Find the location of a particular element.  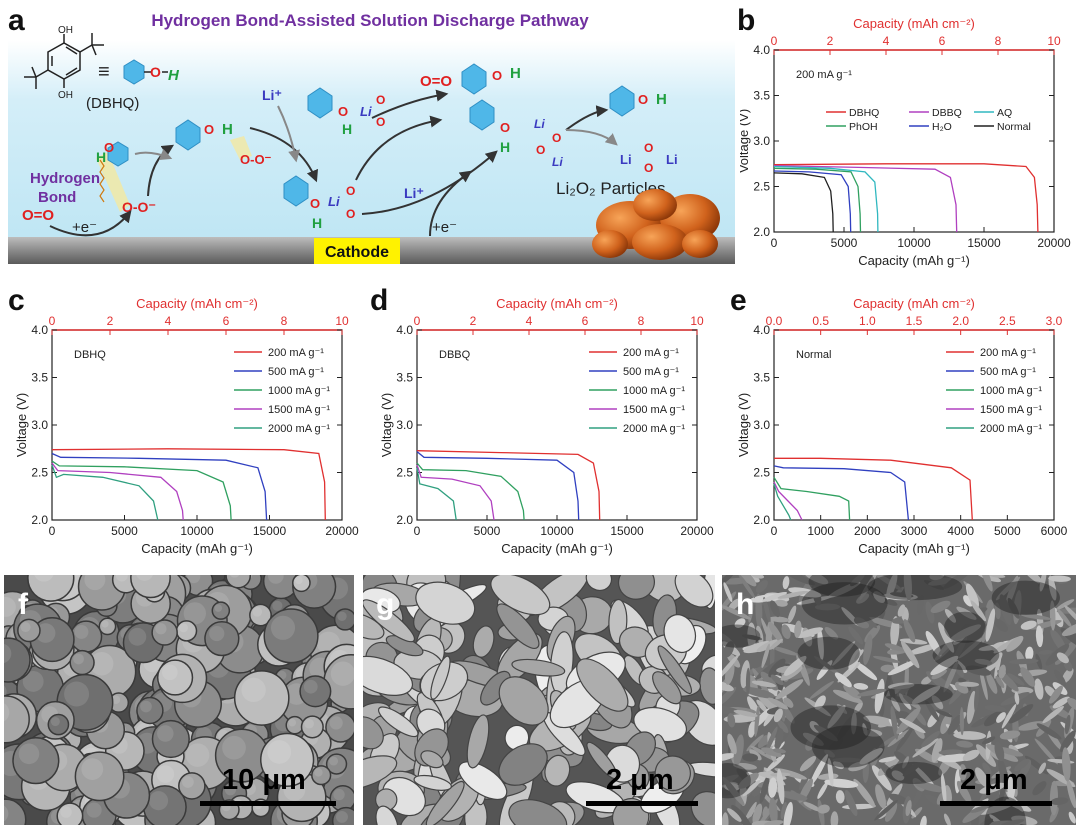

chart-d-top-tick-label-0: 0 is located at coordinates (417, 321).